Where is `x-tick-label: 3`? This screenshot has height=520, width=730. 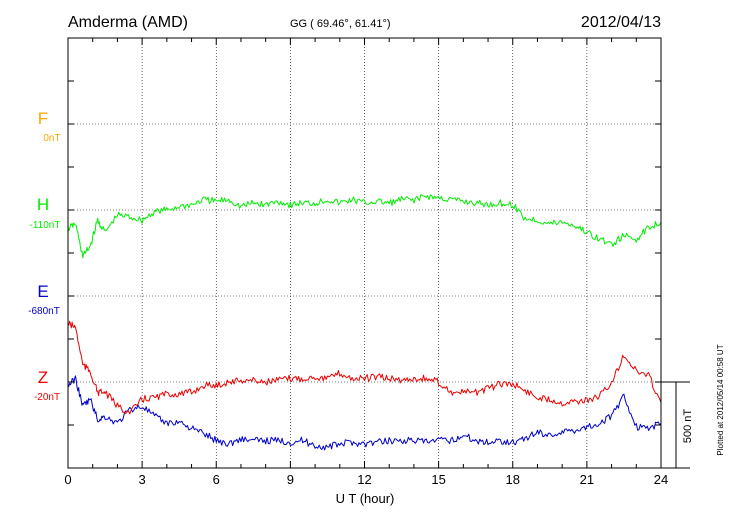 x-tick-label: 3 is located at coordinates (142, 479).